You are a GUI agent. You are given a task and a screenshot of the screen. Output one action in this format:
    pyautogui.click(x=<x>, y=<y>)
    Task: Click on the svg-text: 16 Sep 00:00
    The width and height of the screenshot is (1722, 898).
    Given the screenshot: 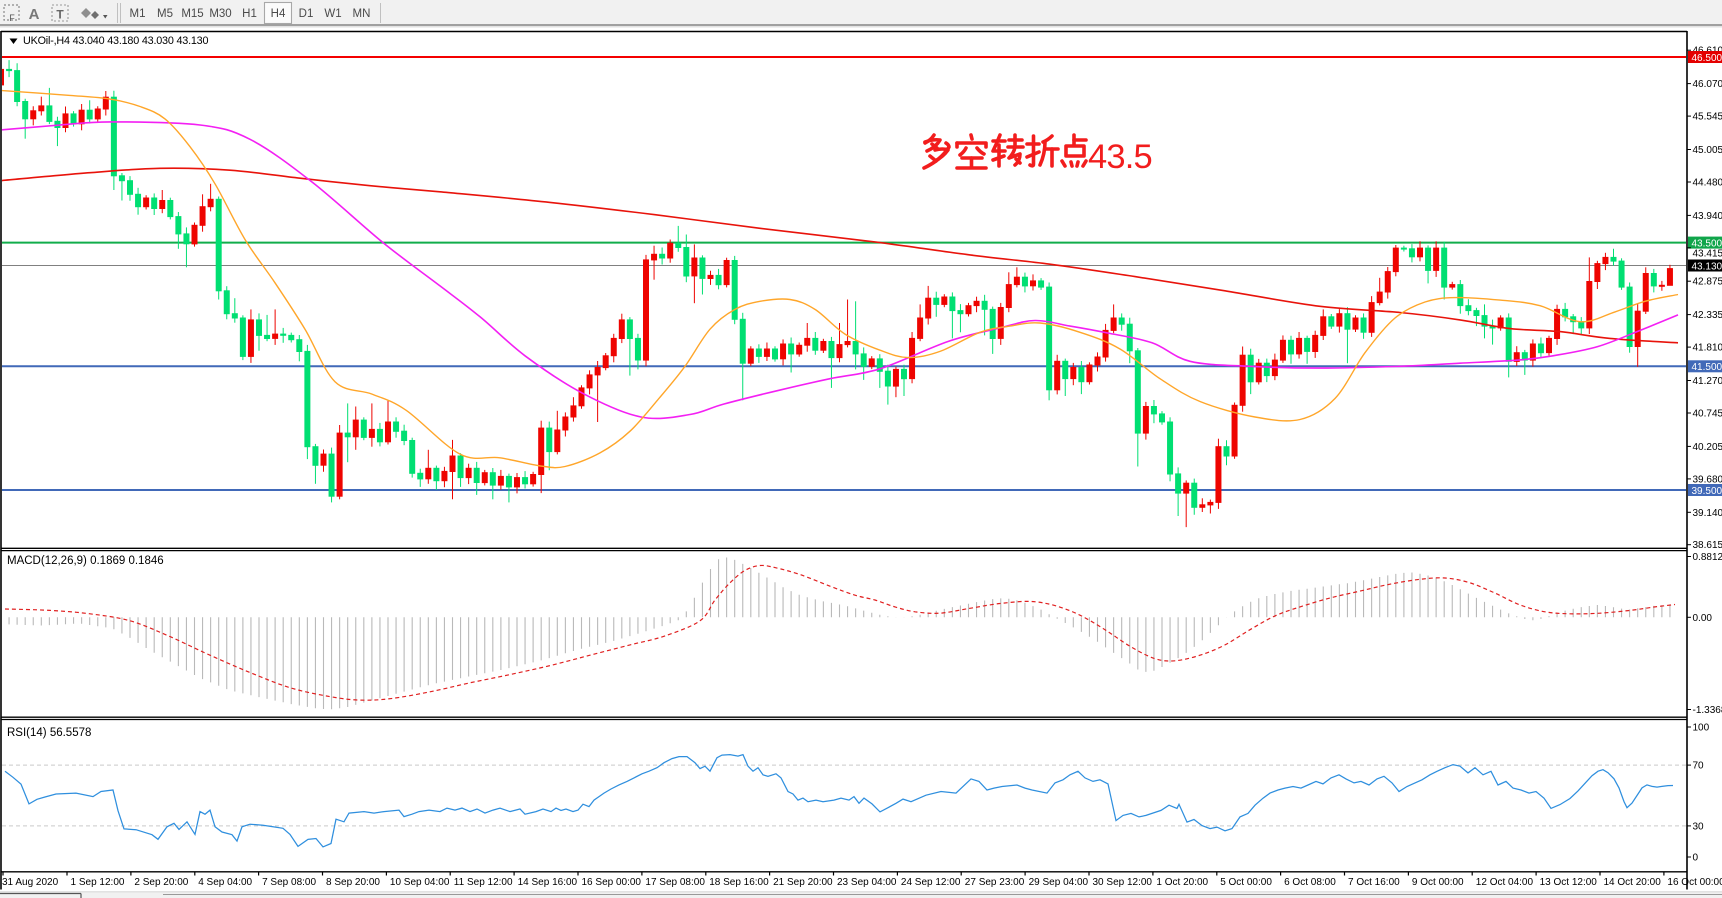 What is the action you would take?
    pyautogui.click(x=612, y=882)
    